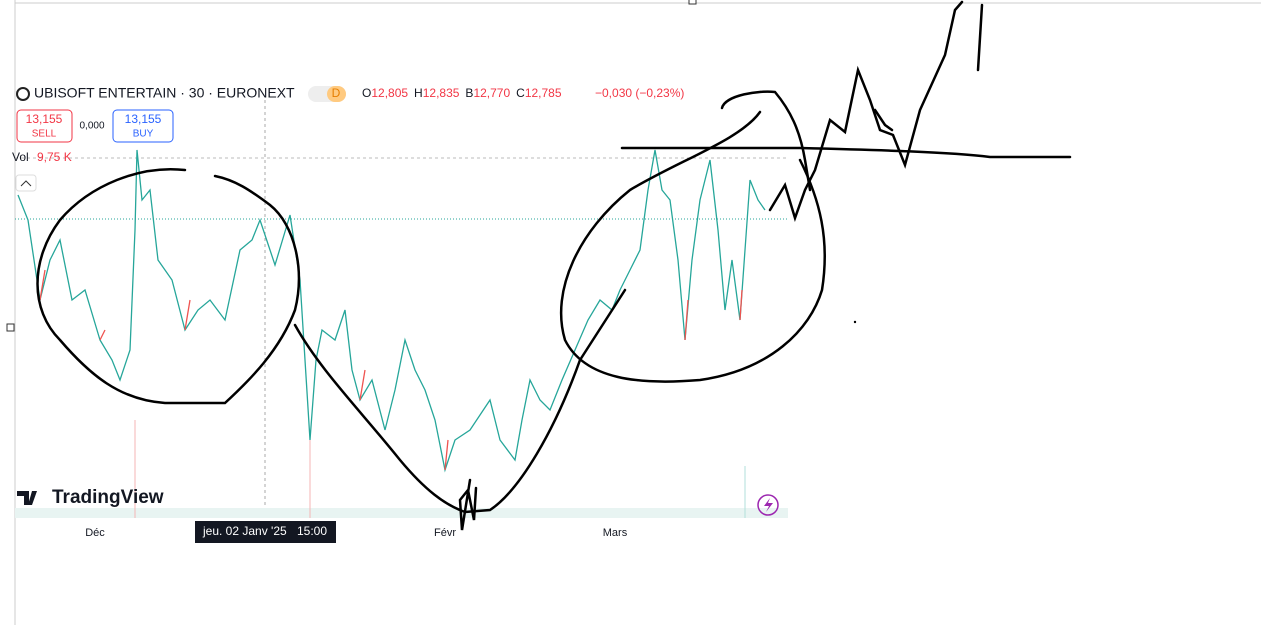  What do you see at coordinates (445, 533) in the screenshot?
I see `x-axis-label: Févr` at bounding box center [445, 533].